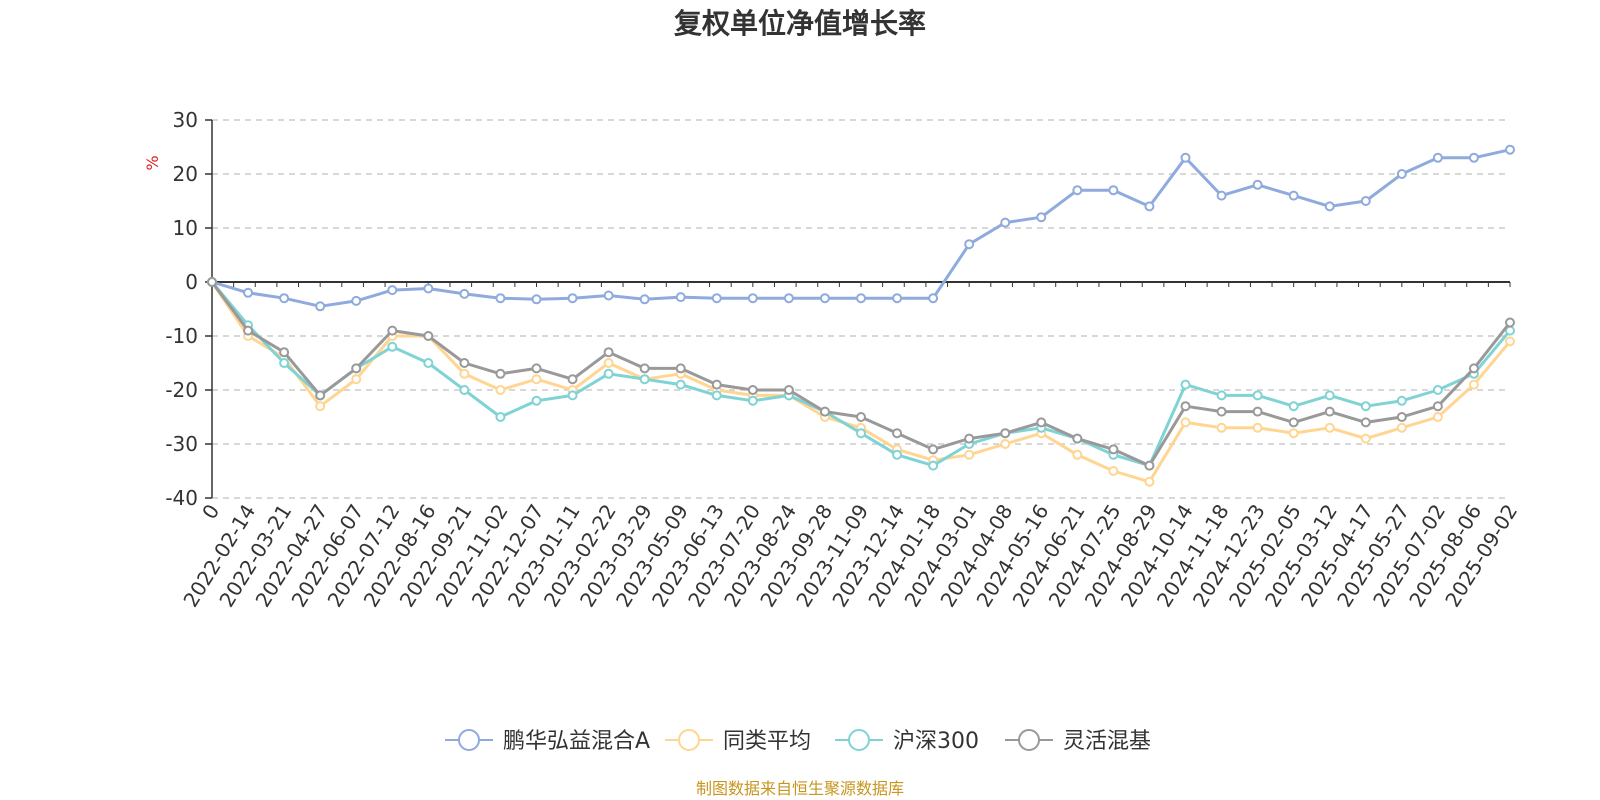 The width and height of the screenshot is (1600, 800). Describe the element at coordinates (800, 788) in the screenshot. I see `data-source: 制图数据来自恒生聚源数据库` at that location.